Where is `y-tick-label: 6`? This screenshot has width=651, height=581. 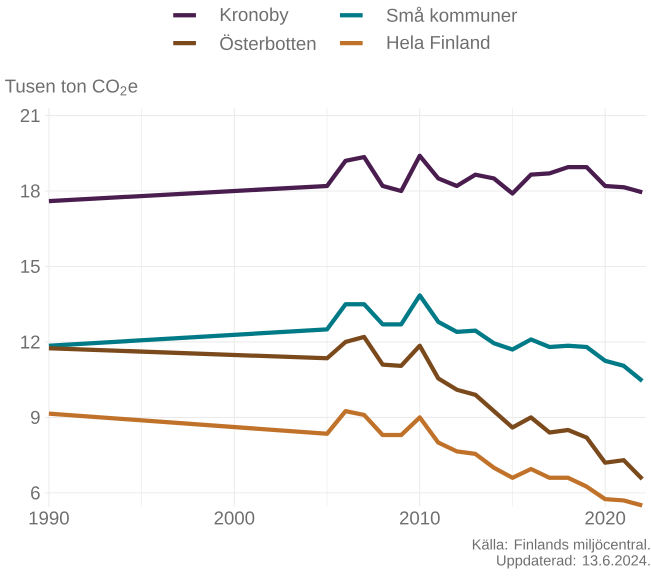 y-tick-label: 6 is located at coordinates (35, 493).